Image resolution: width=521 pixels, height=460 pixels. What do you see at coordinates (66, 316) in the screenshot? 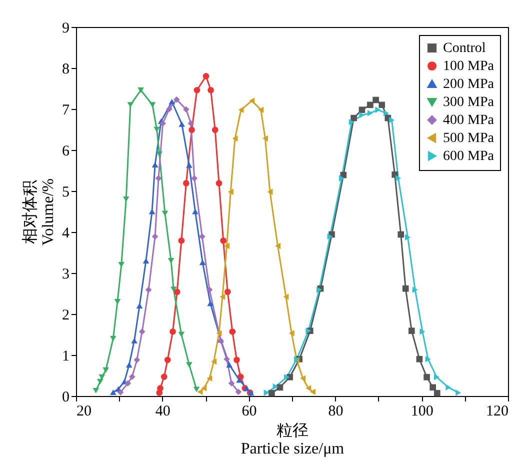
I see `y-tick-label: 2` at bounding box center [66, 316].